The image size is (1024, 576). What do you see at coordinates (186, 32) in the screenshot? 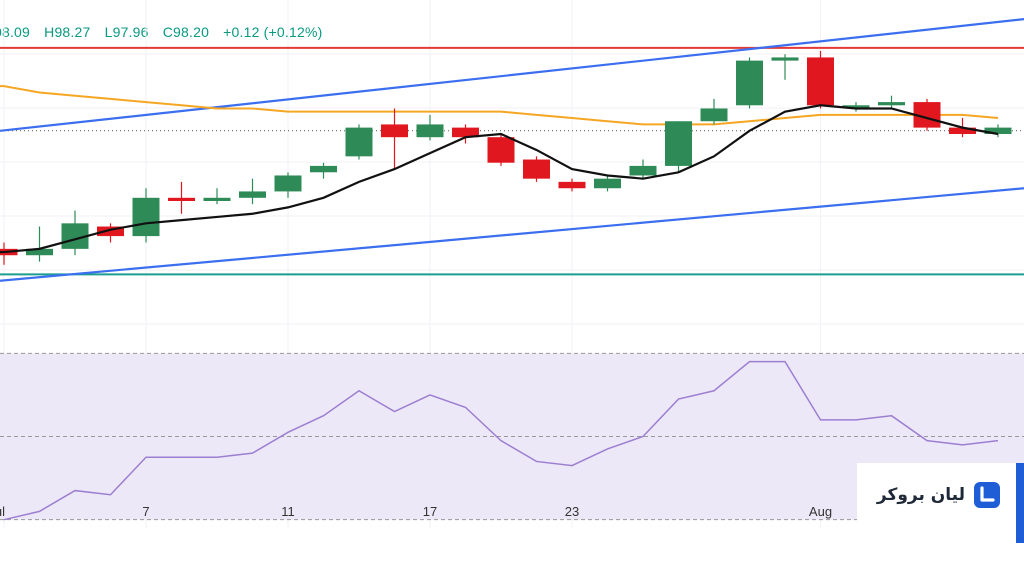
I see `ohlc-close: C98.20` at bounding box center [186, 32].